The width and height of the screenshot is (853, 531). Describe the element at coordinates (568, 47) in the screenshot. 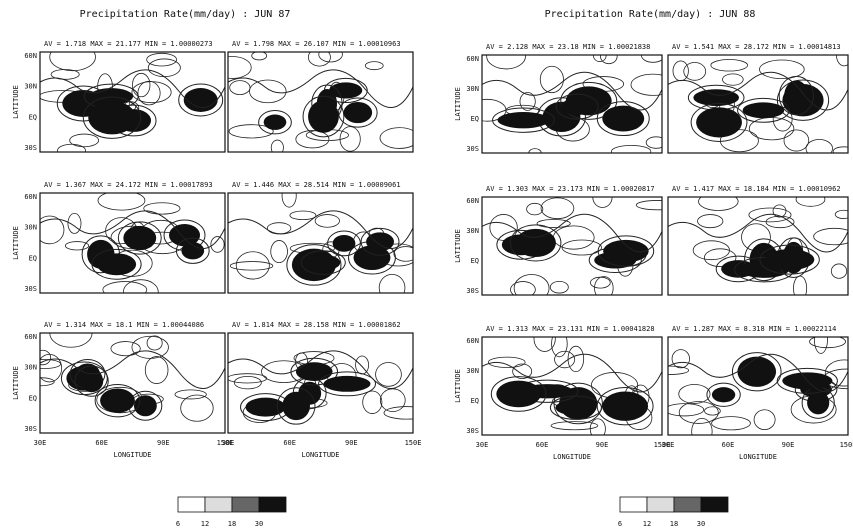

I see `panel-header: AV = 2.128 MAX = 23.18 MIN = 1.00021838` at that location.